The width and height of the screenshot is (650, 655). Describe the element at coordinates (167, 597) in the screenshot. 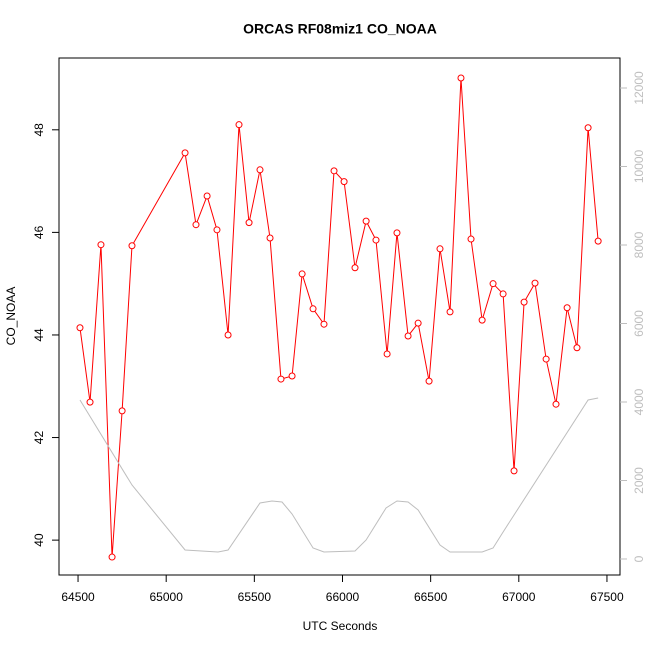

I see `x-tick-label: 65000` at that location.